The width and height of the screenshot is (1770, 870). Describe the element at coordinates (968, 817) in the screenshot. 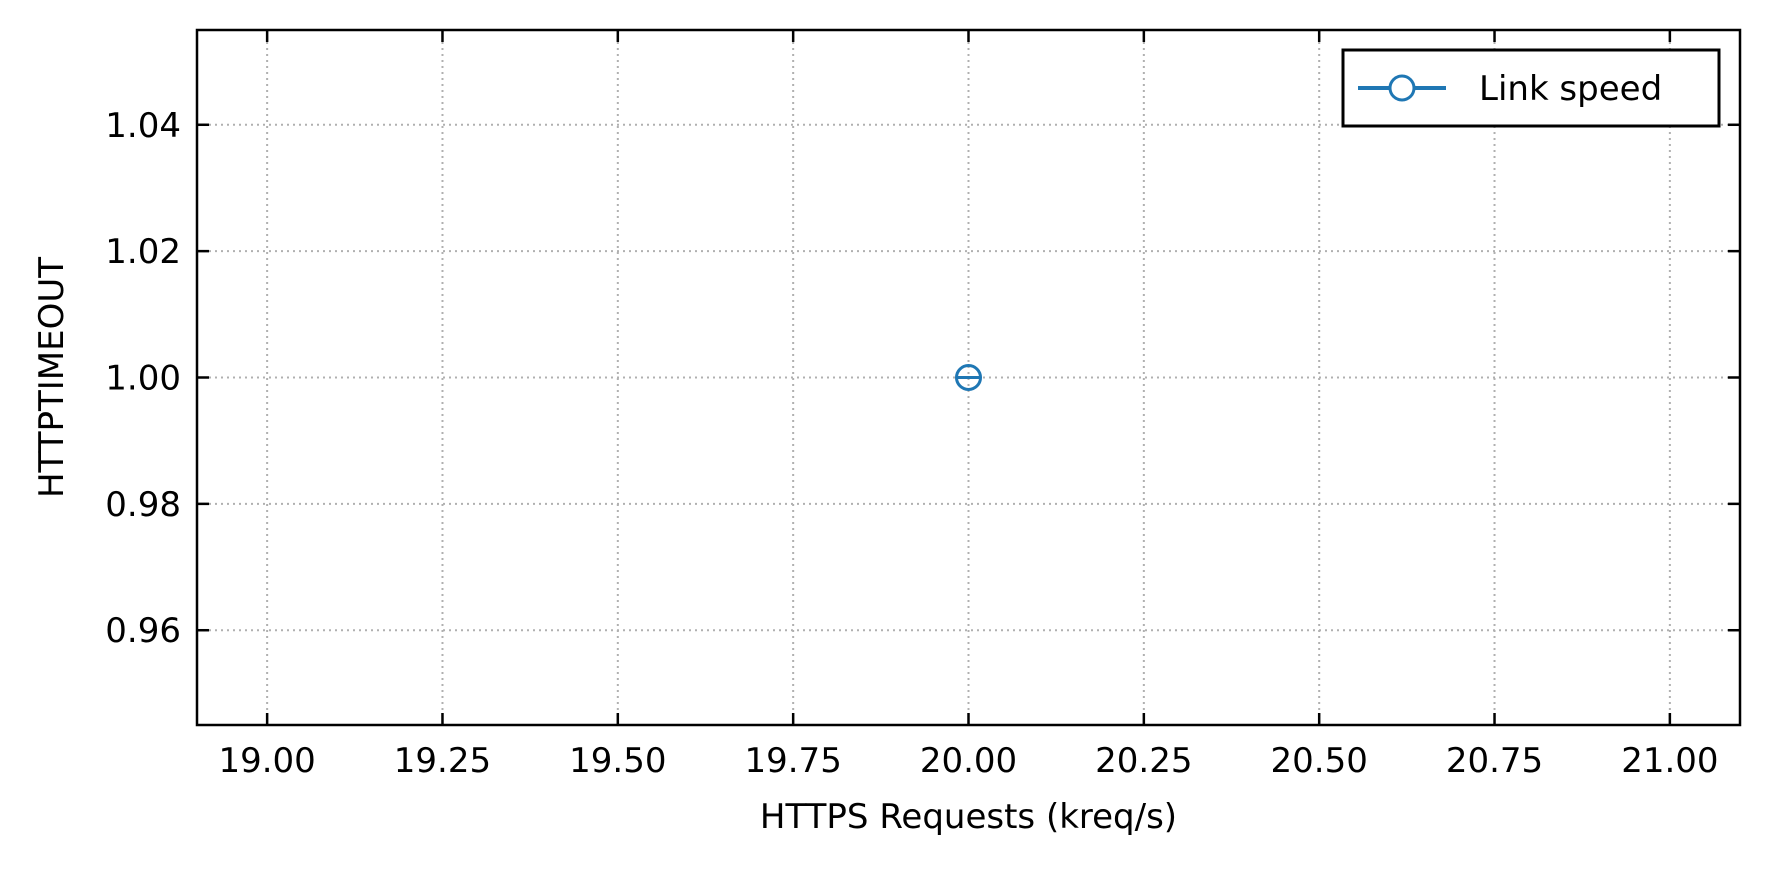

I see `x-axis-title: HTTPS Requests (kreq/s)` at that location.